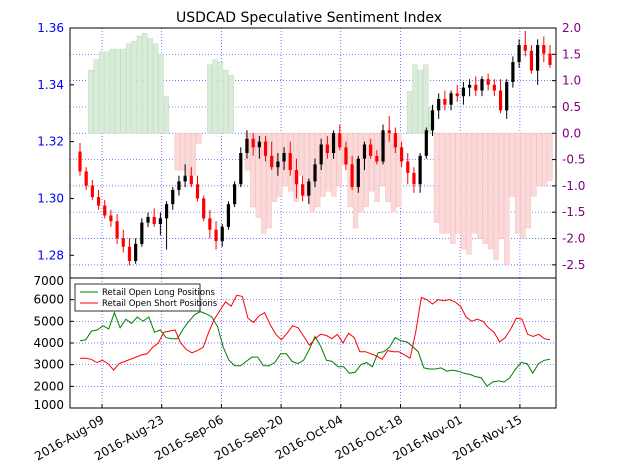 Image resolution: width=624 pixels, height=467 pixels. What do you see at coordinates (48, 281) in the screenshot?
I see `bottom-tick-label: 7000` at bounding box center [48, 281].